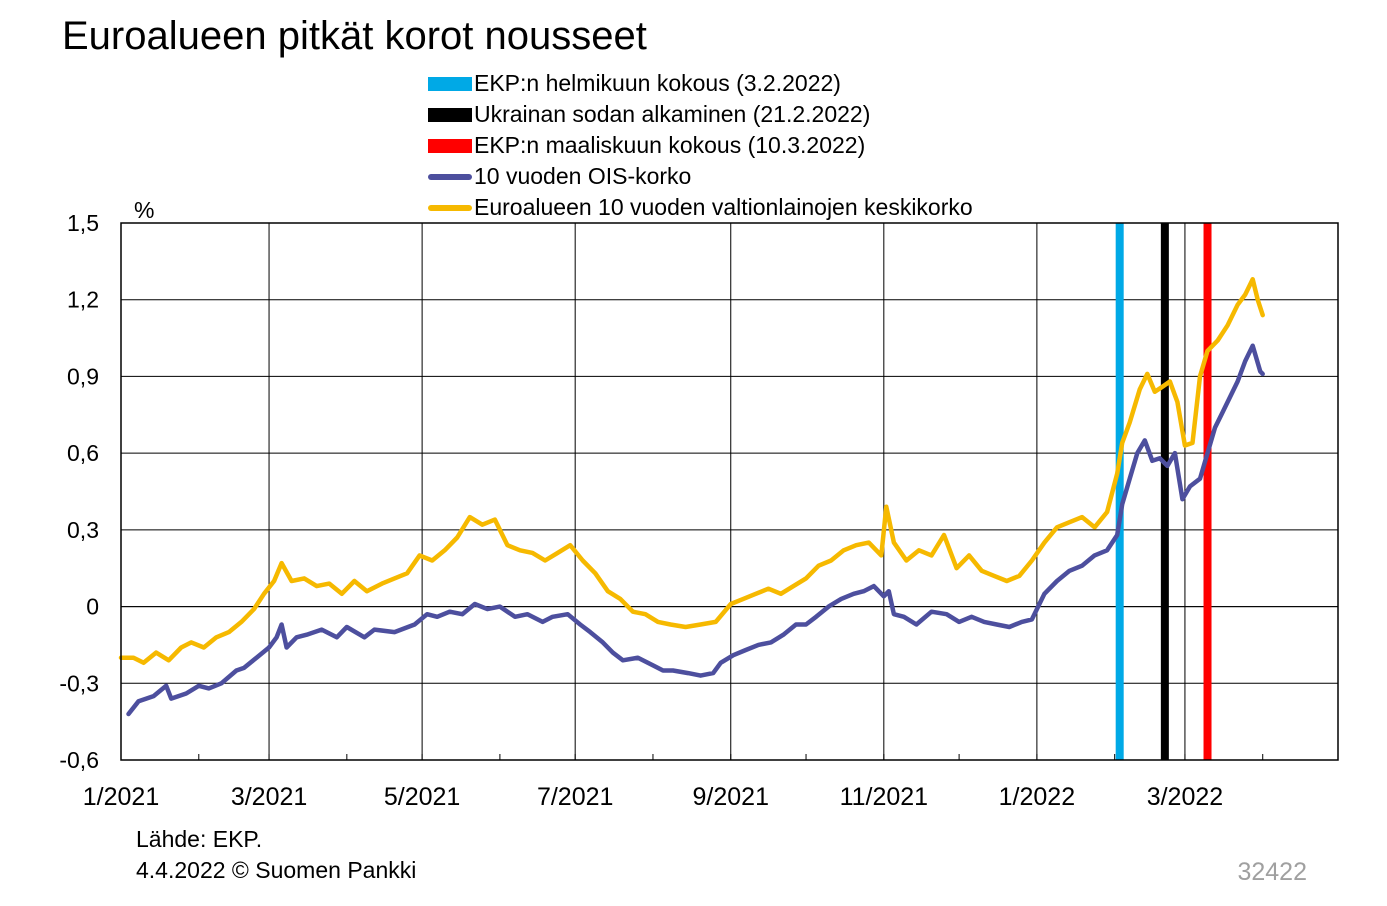 This screenshot has width=1387, height=906. What do you see at coordinates (269, 797) in the screenshot?
I see `x-tick-label: 3/2021` at bounding box center [269, 797].